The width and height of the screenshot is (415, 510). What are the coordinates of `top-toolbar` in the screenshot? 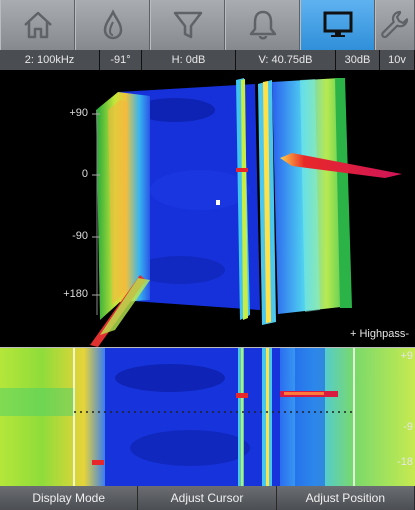 It's located at (207, 25).